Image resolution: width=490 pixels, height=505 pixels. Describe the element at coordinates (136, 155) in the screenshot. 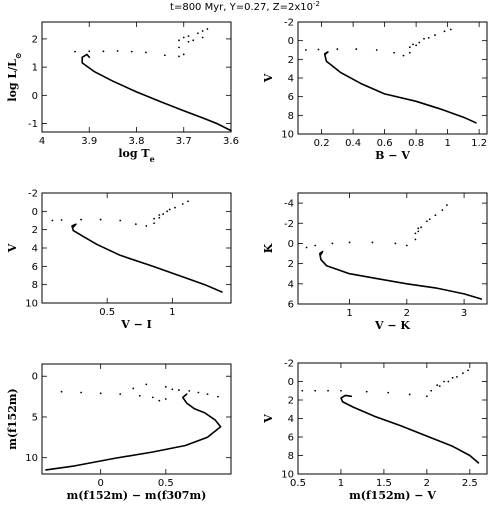

I see `x-axis-label: log Te` at that location.